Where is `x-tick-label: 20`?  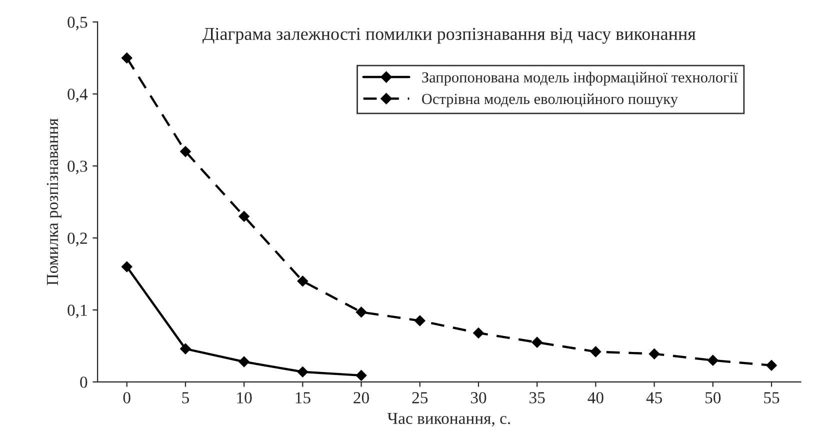
x-tick-label: 20 is located at coordinates (361, 398).